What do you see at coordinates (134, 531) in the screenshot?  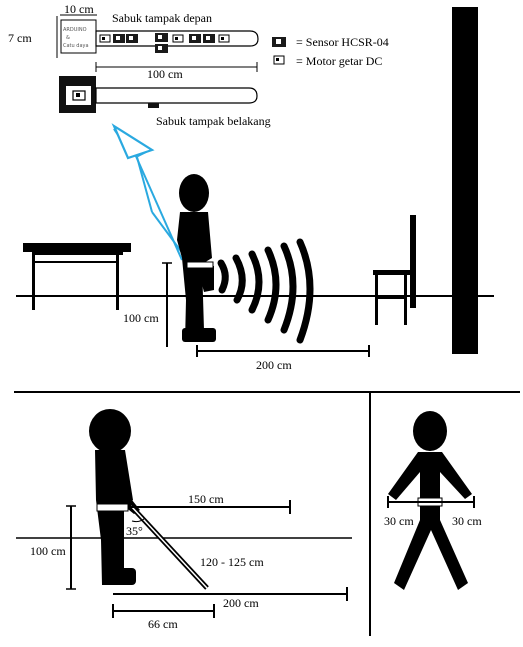 I see `cane-angle-label: 35°` at bounding box center [134, 531].